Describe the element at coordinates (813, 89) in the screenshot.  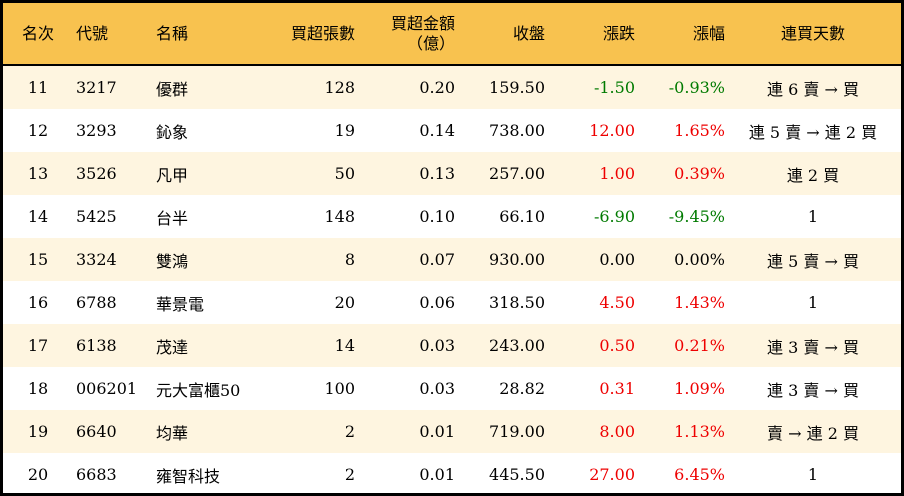
I see `cell-streak: 連 6 賣 → 買` at that location.